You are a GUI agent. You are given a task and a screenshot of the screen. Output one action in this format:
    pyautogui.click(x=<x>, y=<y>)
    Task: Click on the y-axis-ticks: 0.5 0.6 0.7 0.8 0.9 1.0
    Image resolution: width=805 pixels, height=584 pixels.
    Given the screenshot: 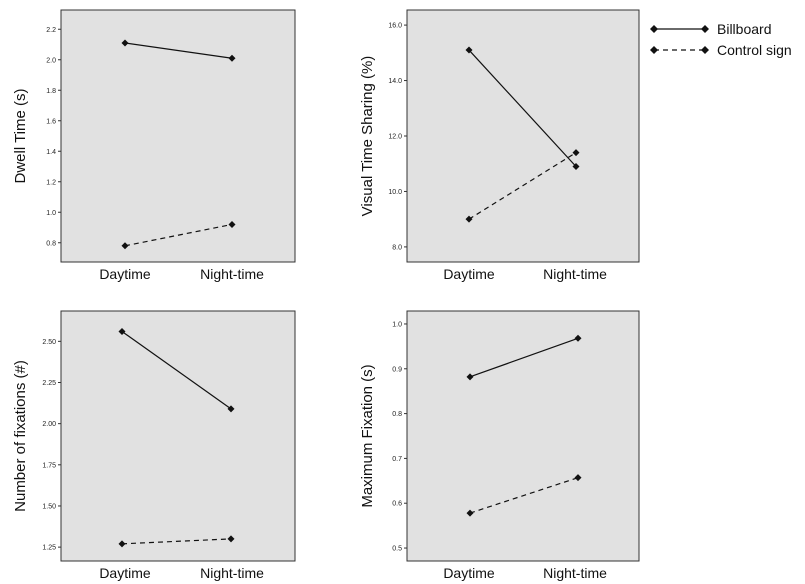 What is the action you would take?
    pyautogui.click(x=399, y=437)
    